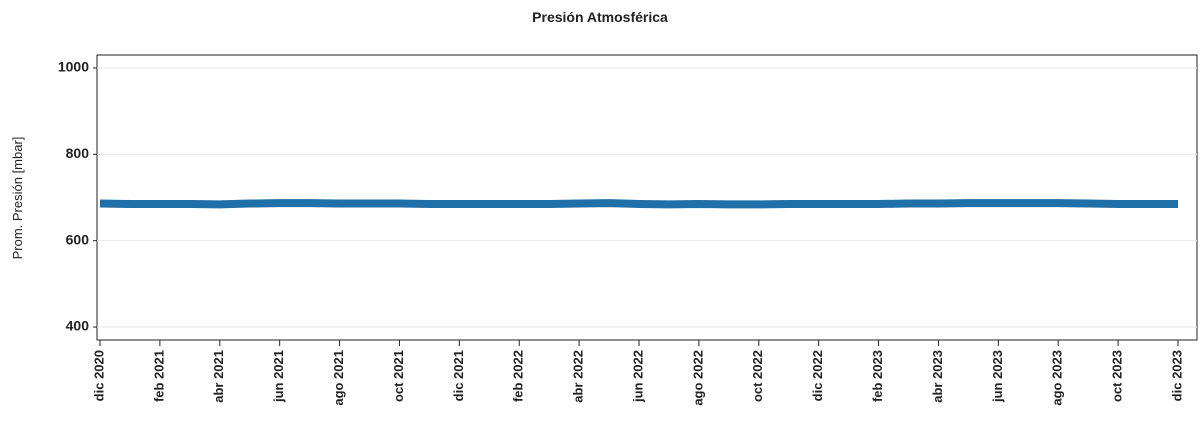  I want to click on y-tick-label: 400, so click(78, 326).